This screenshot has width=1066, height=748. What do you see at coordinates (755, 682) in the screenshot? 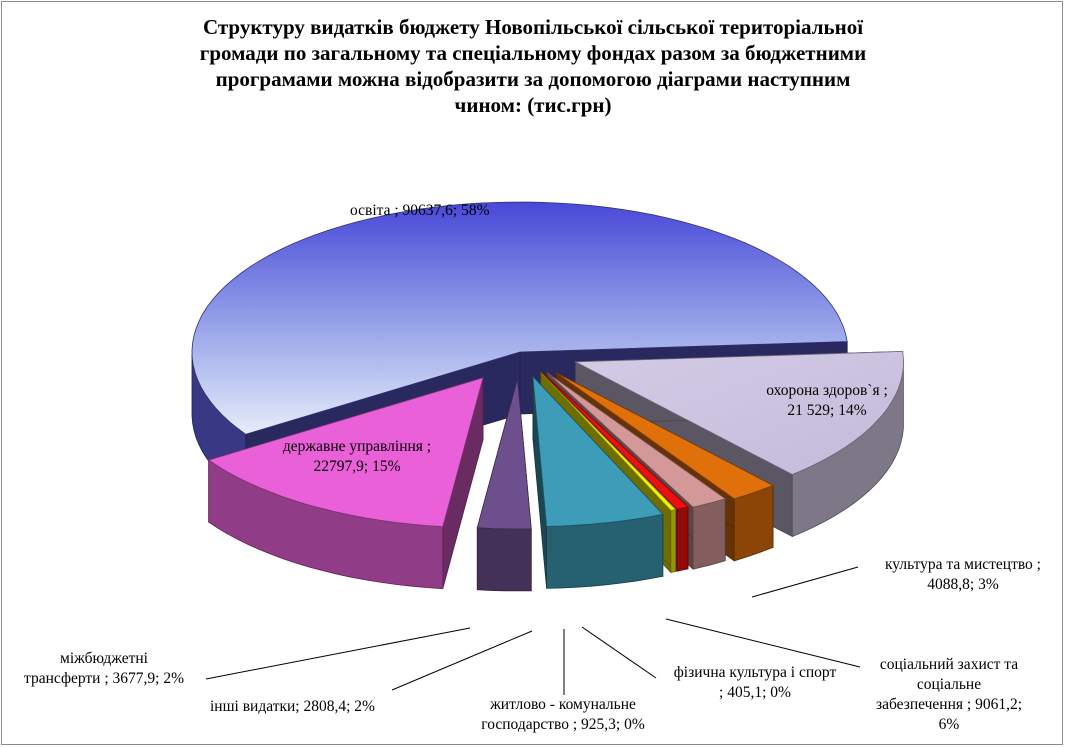
I see `data-label-sport: фізична культура і спорт ; 405,1; 0%` at bounding box center [755, 682].